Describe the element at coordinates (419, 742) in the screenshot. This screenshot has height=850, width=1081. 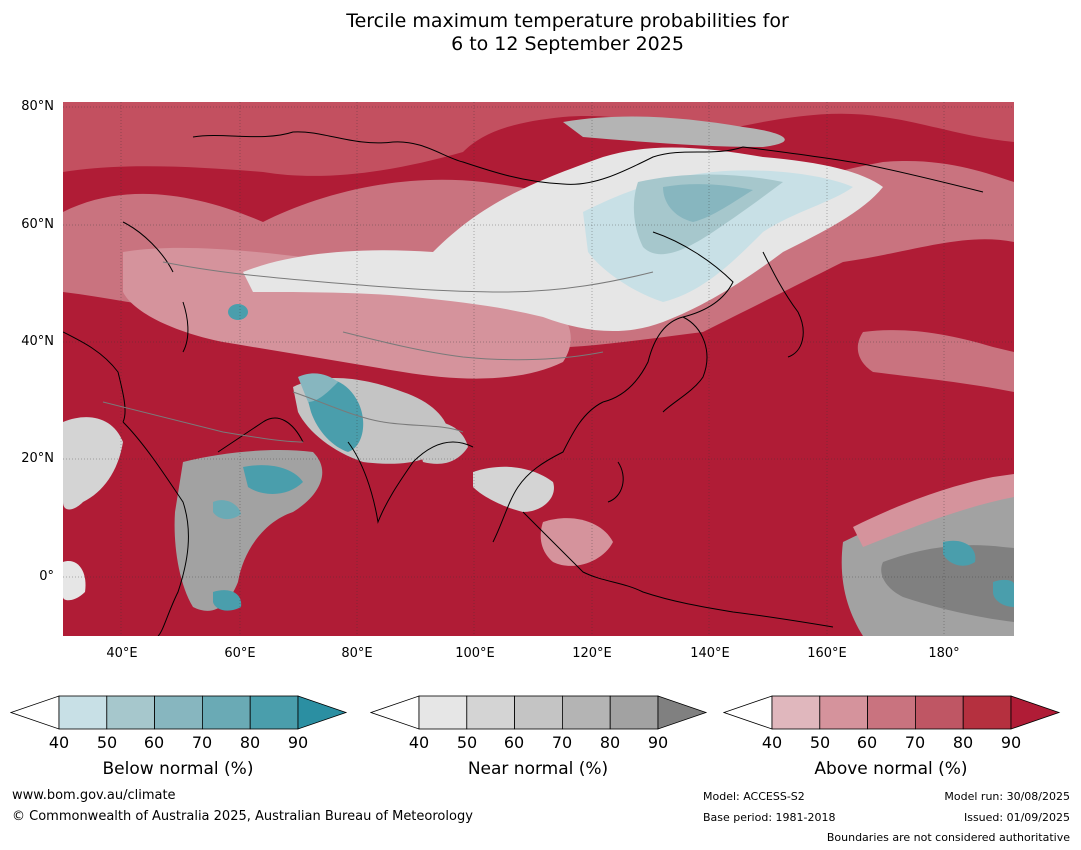
I see `cbar-near-tick-40: 40` at that location.